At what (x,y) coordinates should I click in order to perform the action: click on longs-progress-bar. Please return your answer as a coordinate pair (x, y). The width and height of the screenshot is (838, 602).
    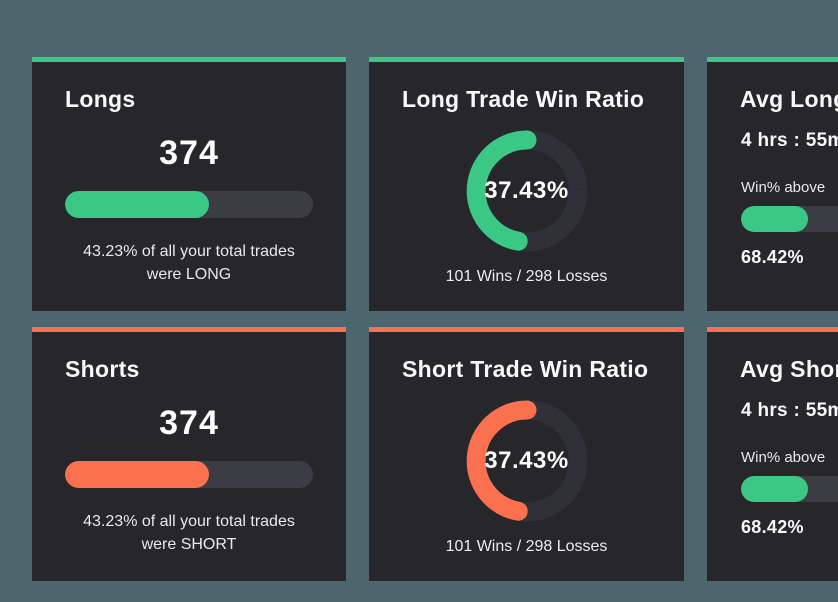
    Looking at the image, I should click on (189, 204).